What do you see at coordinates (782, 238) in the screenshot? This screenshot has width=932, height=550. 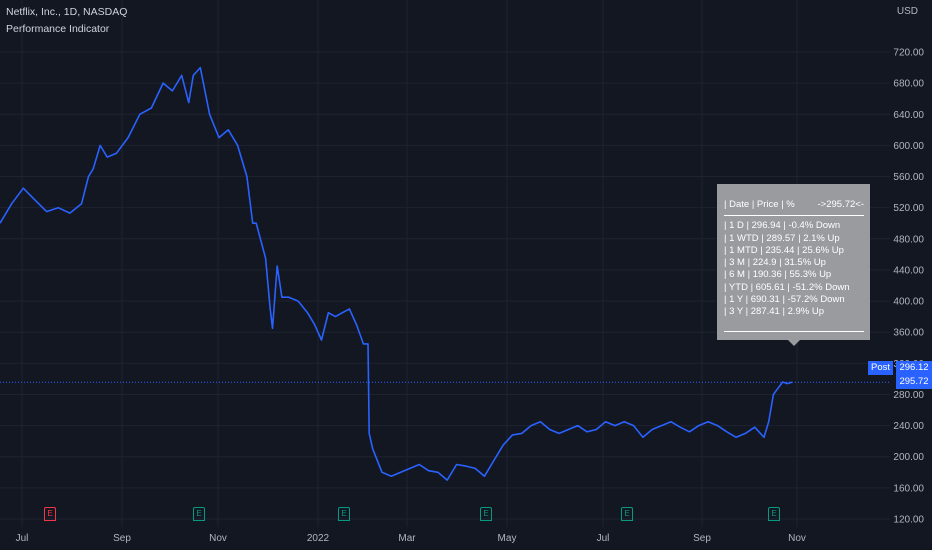 I see `tooltip-row: | 1 WTD | 289.57 | 2.1% Up` at bounding box center [782, 238].